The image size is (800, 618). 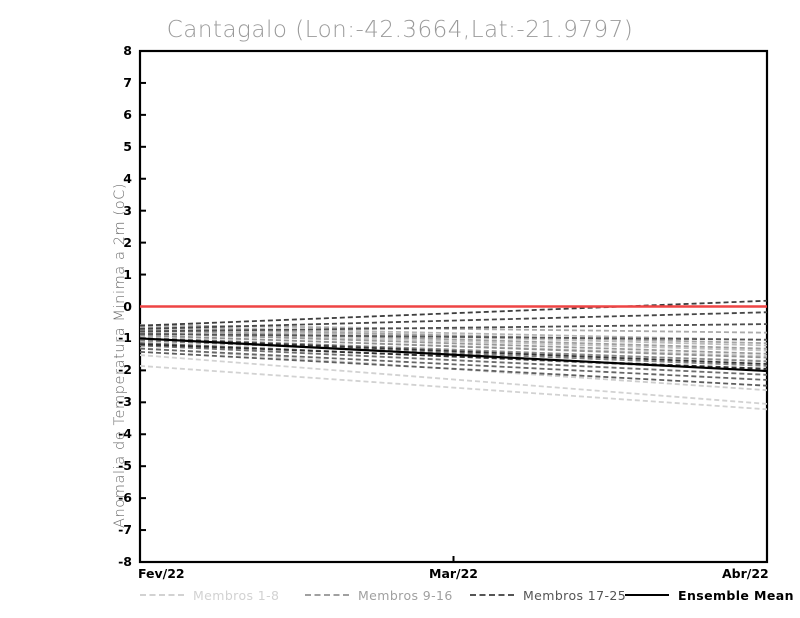 What do you see at coordinates (127, 50) in the screenshot?
I see `y-tick-label: 8` at bounding box center [127, 50].